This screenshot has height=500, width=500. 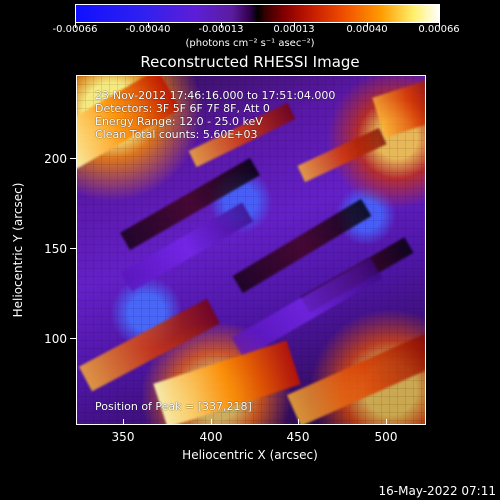 What do you see at coordinates (257, 25) in the screenshot?
I see `colorbar-ticks` at bounding box center [257, 25].